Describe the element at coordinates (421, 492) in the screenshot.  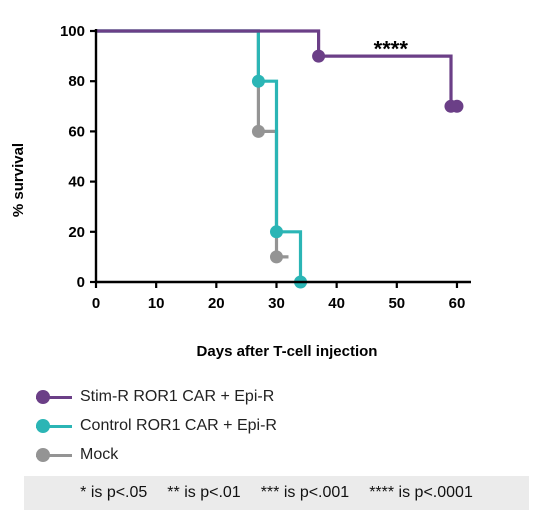
I see `footnote-item: **** is p<.0001` at that location.